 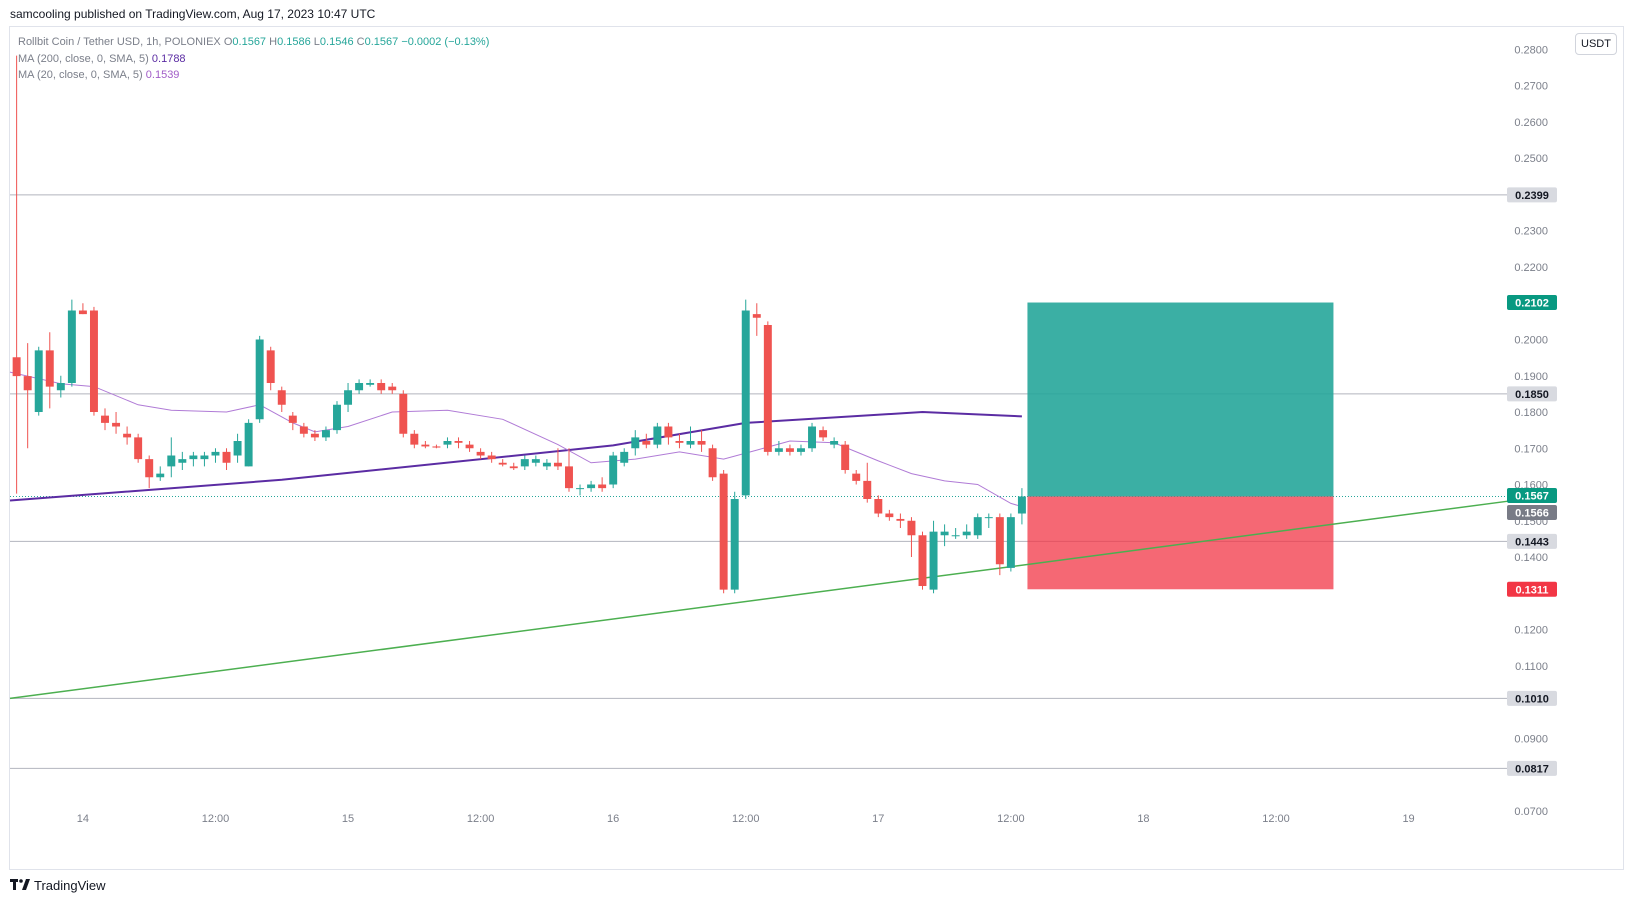 I want to click on level-price-label: 0.0817, so click(x=1532, y=768).